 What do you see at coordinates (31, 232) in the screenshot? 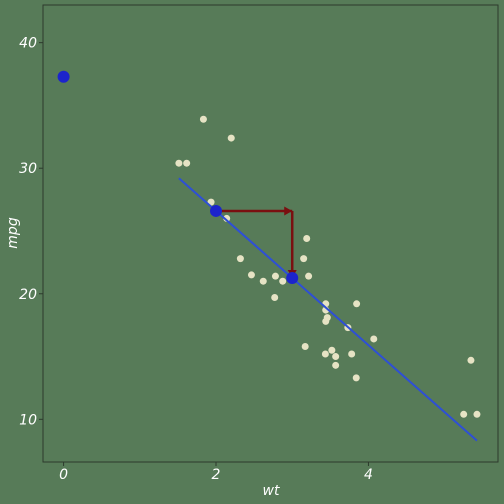
I see `y-axis-ticks: 10 20 30 40` at bounding box center [31, 232].